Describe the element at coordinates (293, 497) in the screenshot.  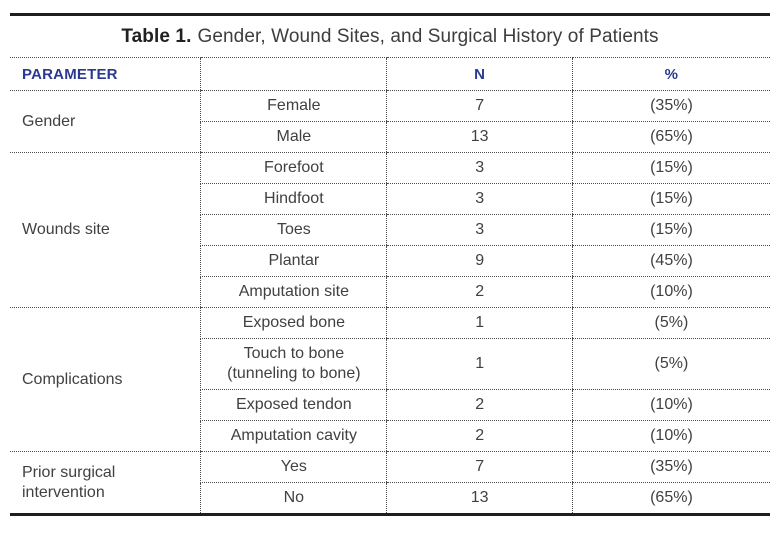
I see `category-cell: No` at that location.